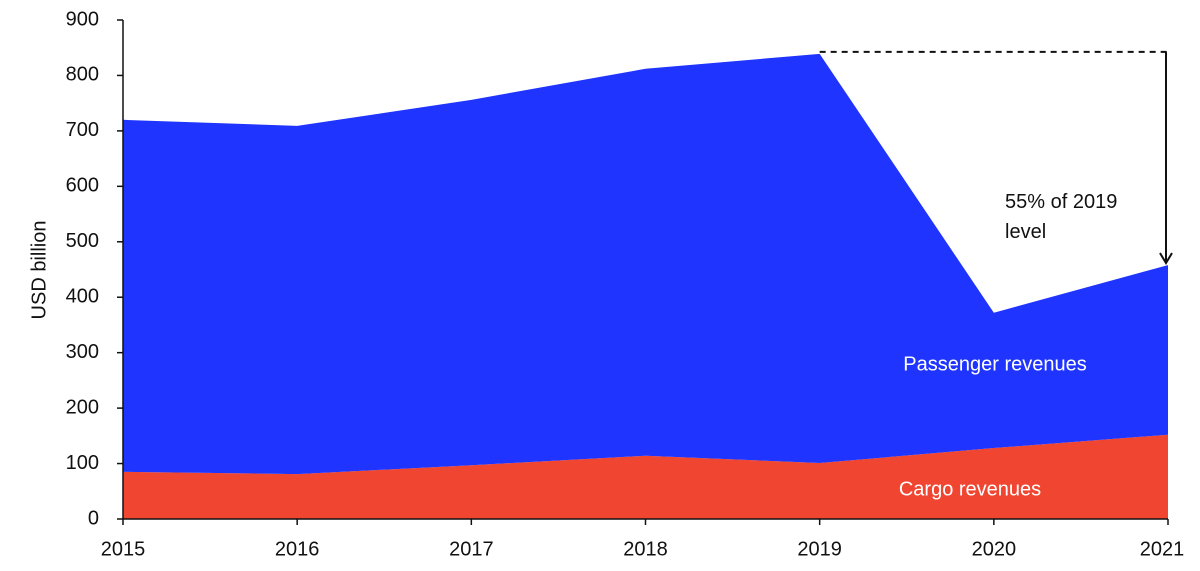  I want to click on x-tick-label: 2015, so click(123, 549).